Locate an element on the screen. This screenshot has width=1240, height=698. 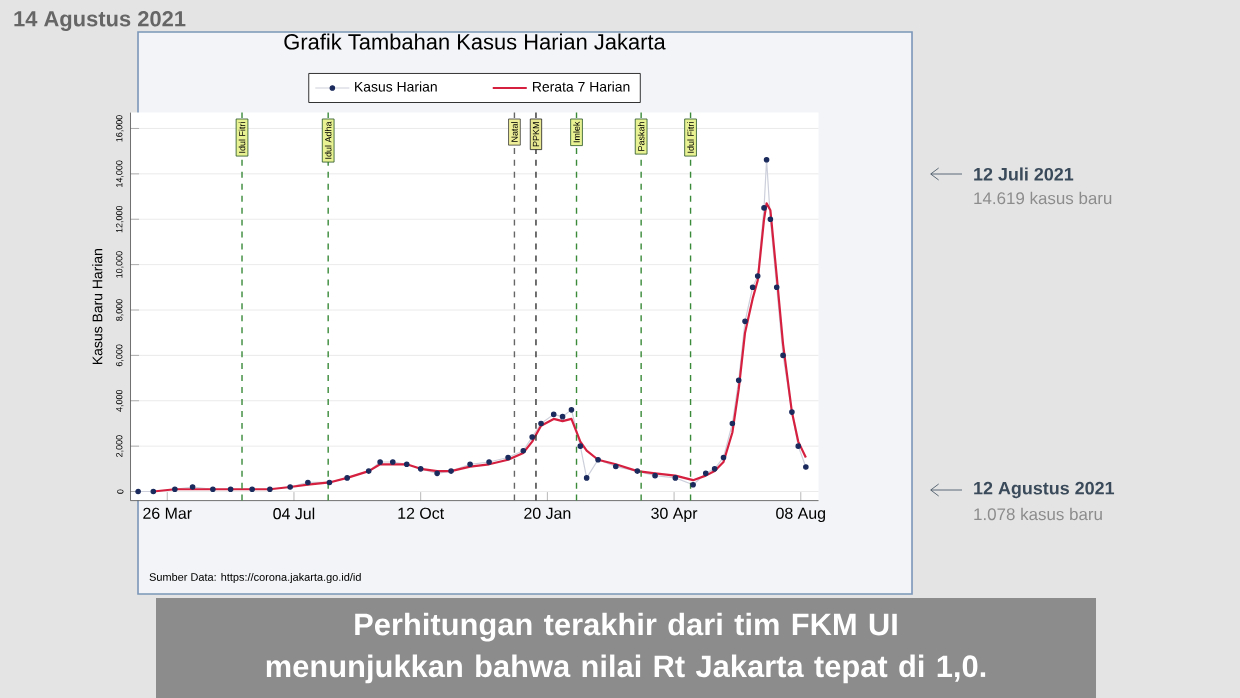
text: Perhitungan terakhir dari tim FKM UI menunjukkan bahwa nilai Rt Jakarta tepat di 1,0. is located at coordinates (626, 648).